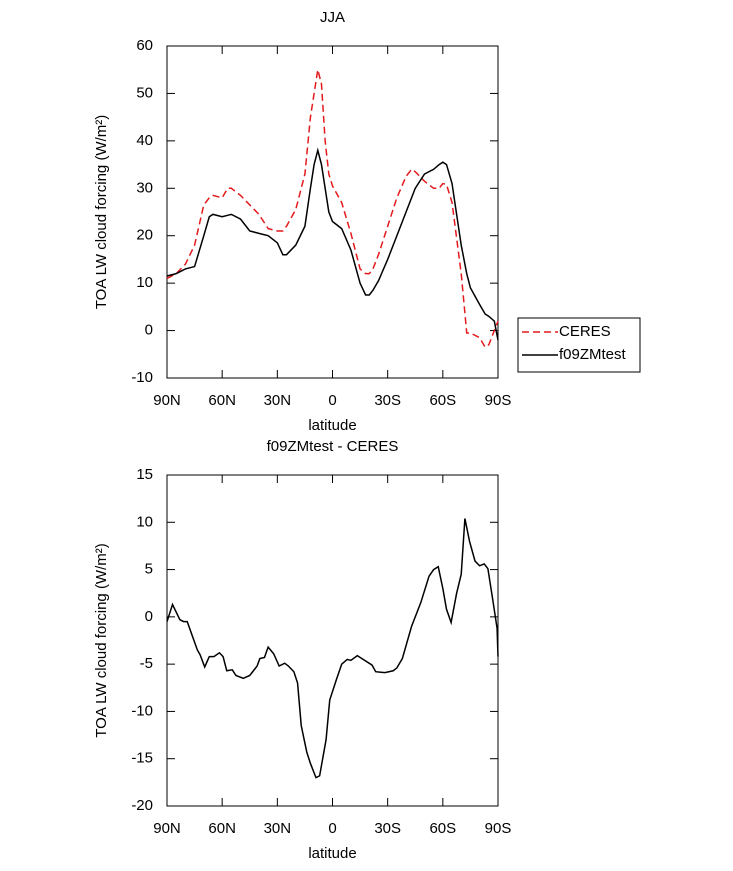 The width and height of the screenshot is (733, 871). Describe the element at coordinates (144, 474) in the screenshot. I see `y-tick-label: 15` at that location.